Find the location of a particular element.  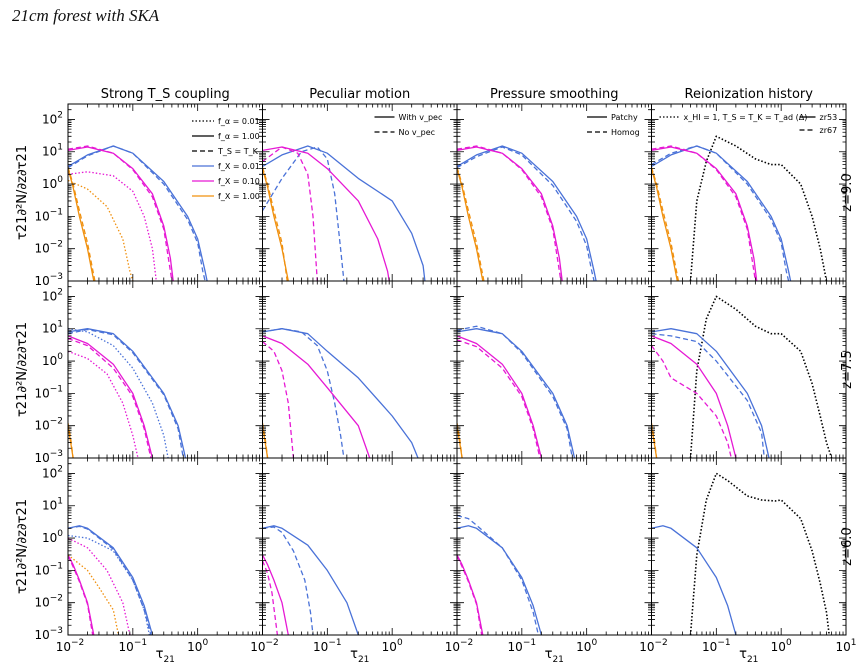

legend-label: f_X = 0.01 is located at coordinates (239, 166).